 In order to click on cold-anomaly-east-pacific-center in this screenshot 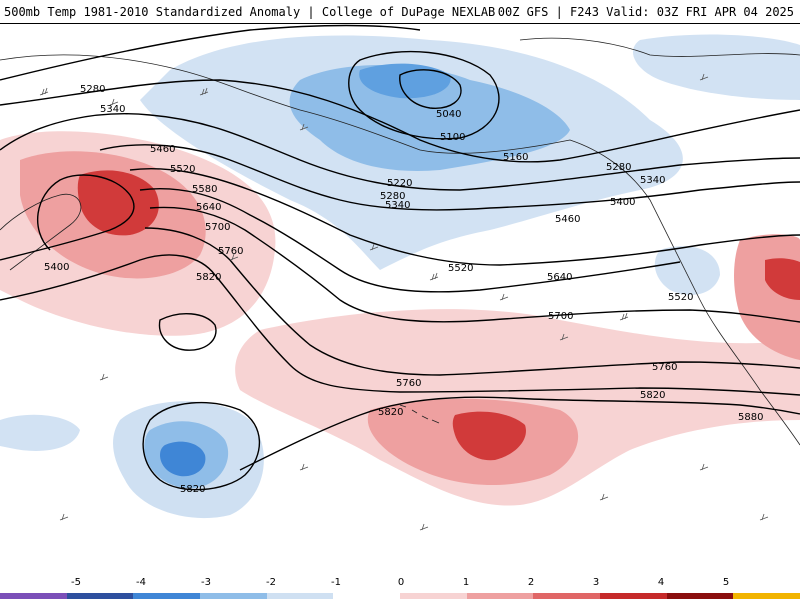, I will do `click(183, 459)`.